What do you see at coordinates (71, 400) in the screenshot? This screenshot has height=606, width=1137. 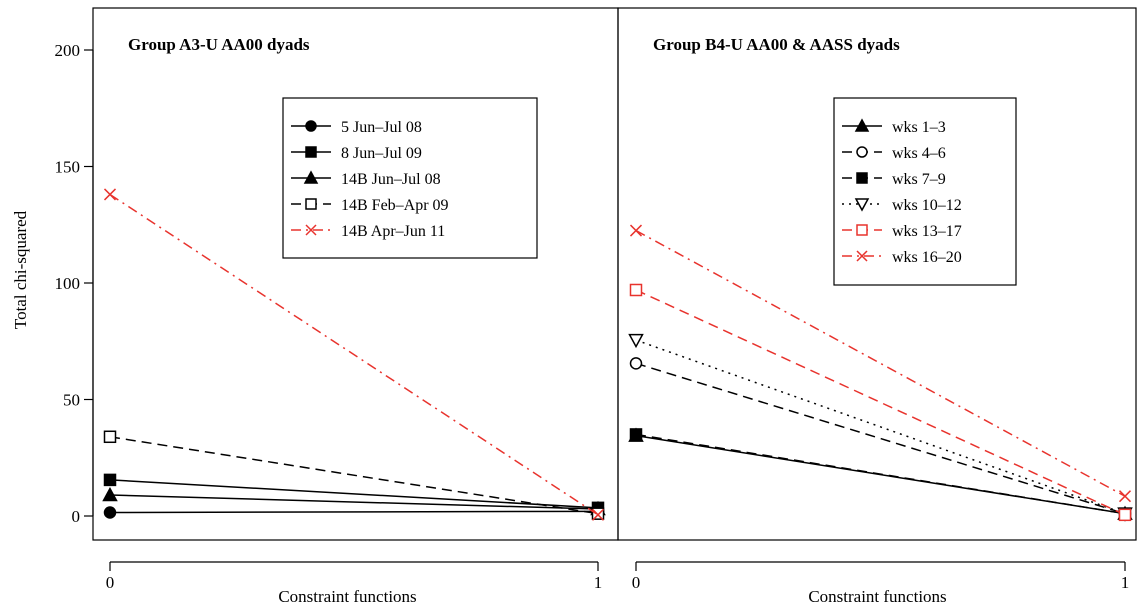 I see `y-tick-label: 50` at bounding box center [71, 400].